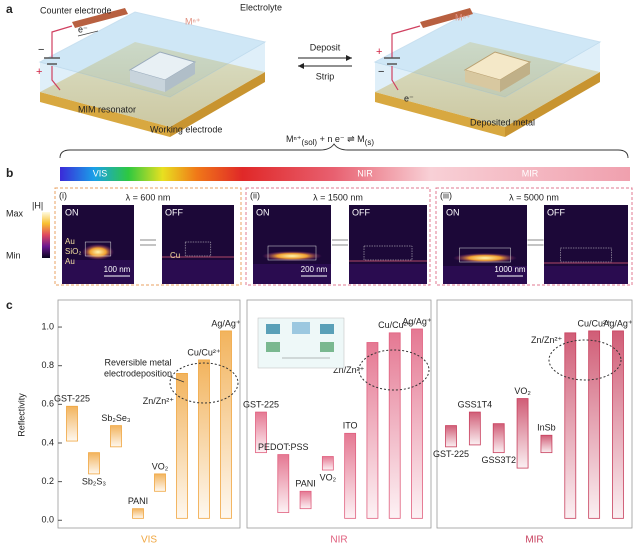 This screenshot has width=640, height=548. I want to click on bar-label: GSS1T4, so click(475, 404).